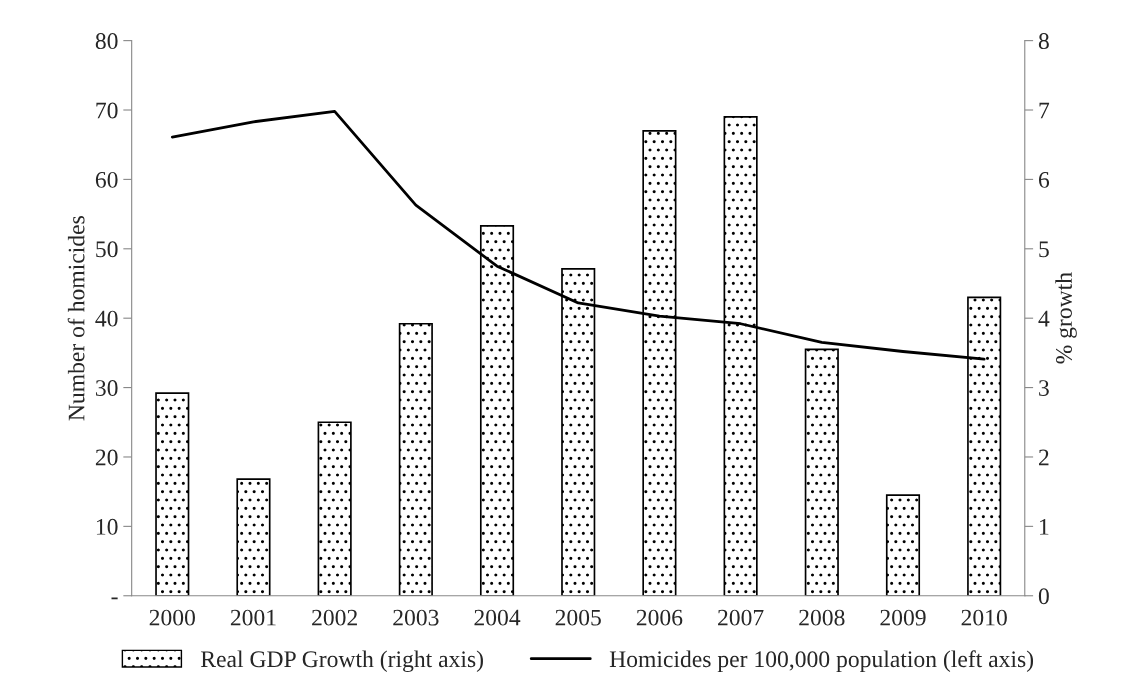 The image size is (1145, 677). I want to click on y2-tick-label: 8, so click(1043, 41).